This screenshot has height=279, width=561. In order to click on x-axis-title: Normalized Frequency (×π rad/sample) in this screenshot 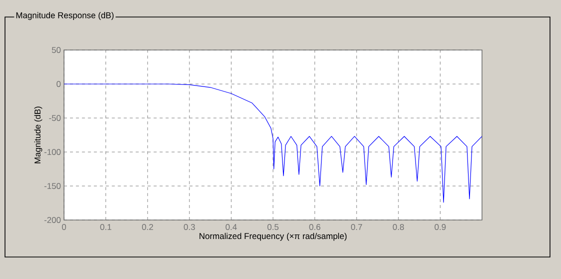, I will do `click(273, 236)`.